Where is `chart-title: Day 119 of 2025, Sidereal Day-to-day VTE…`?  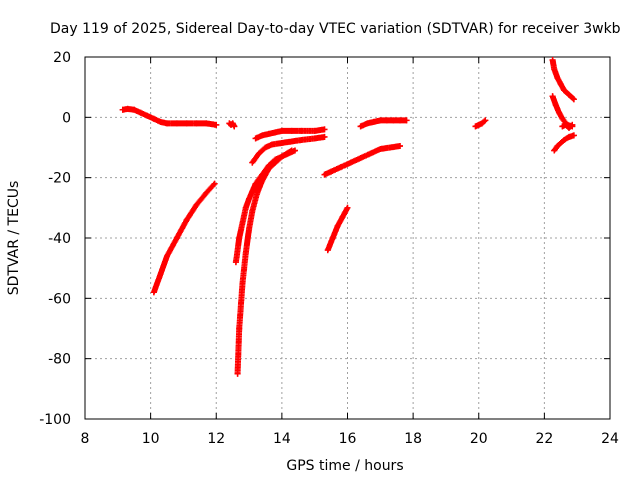 chart-title: Day 119 of 2025, Sidereal Day-to-day VTE… is located at coordinates (335, 29).